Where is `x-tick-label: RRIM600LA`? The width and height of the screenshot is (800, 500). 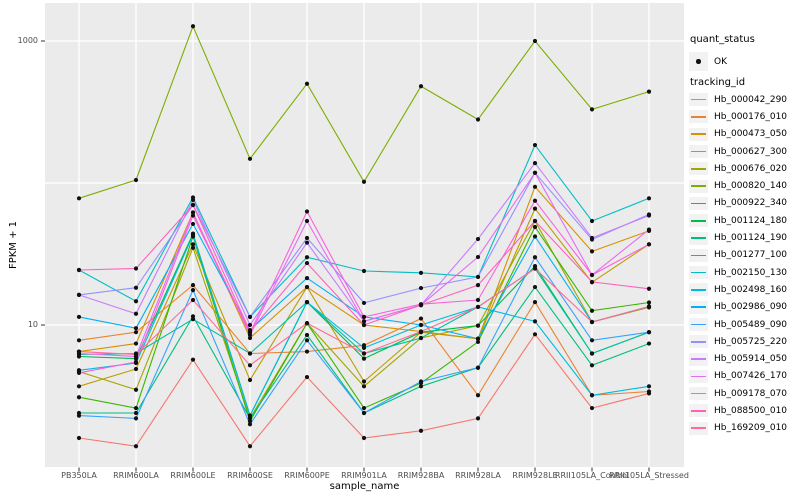 x-tick-label: RRIM600LA is located at coordinates (136, 475).